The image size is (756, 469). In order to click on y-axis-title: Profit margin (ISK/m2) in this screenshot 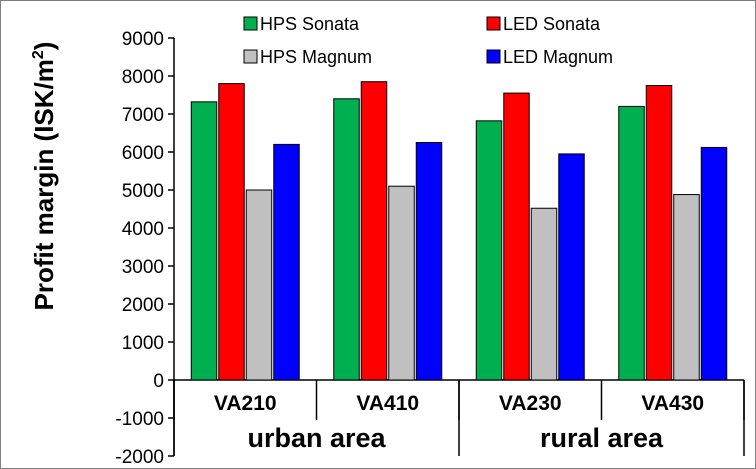, I will do `click(44, 176)`.